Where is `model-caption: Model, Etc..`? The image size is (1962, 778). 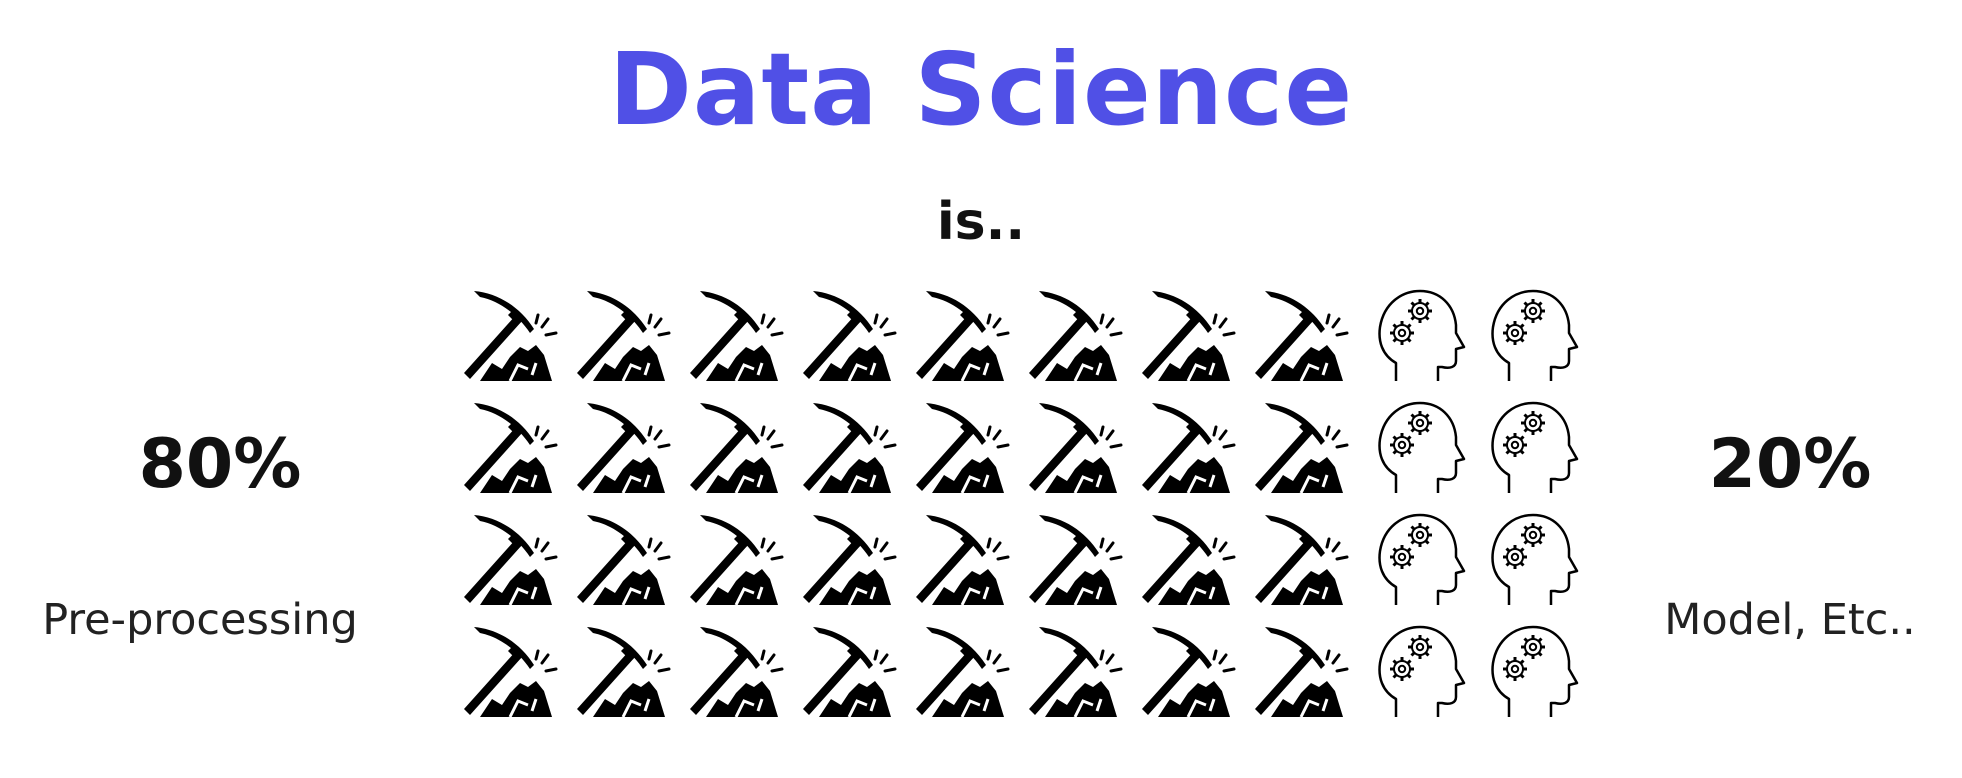 model-caption: Model, Etc.. is located at coordinates (1790, 620).